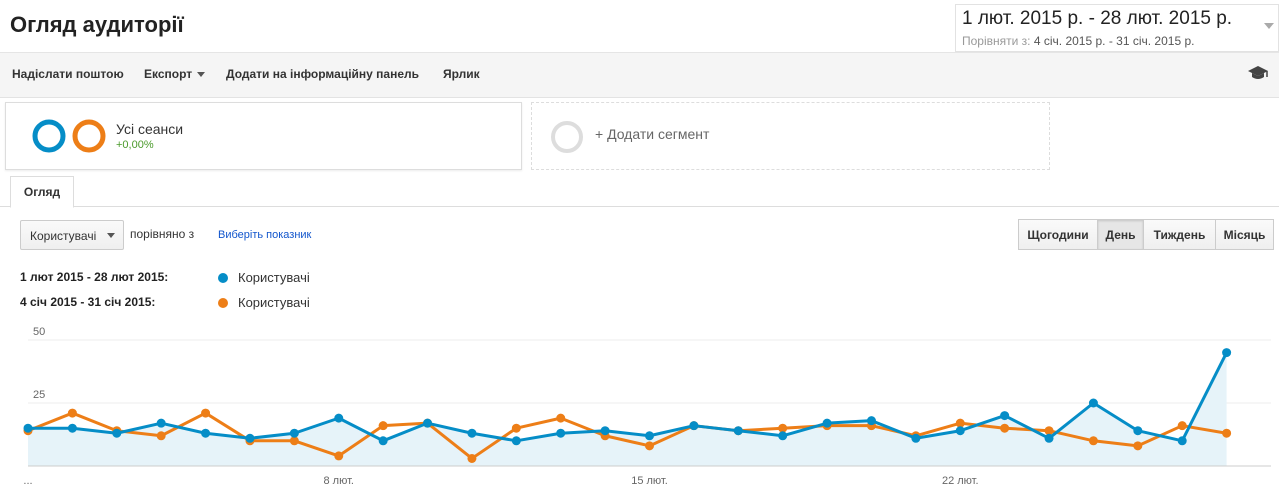  Describe the element at coordinates (1114, 41) in the screenshot. I see `compare-range-value: 4 січ. 2015 р. - 31 січ. 2015 р.` at that location.